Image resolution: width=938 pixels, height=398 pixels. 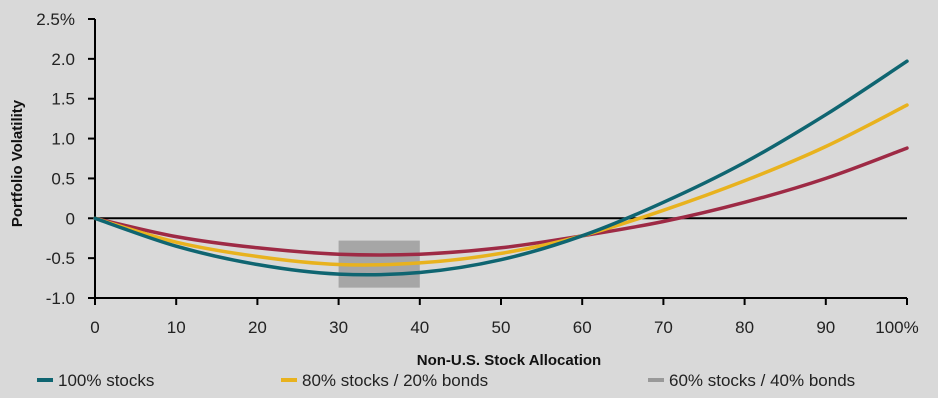 I want to click on x-tick-label: 90, so click(x=825, y=327).